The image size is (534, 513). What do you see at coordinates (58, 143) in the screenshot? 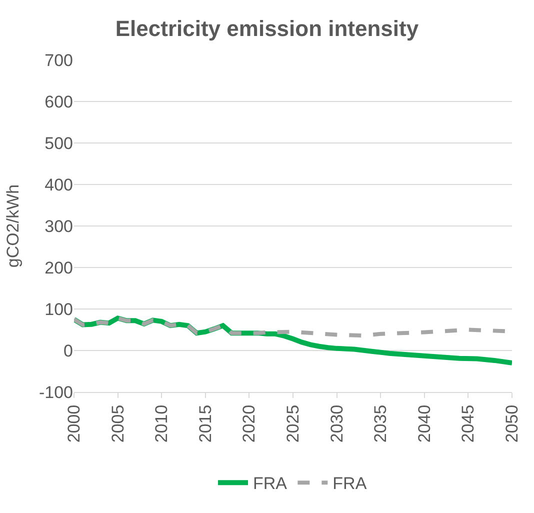
I see `y-tick-label: 500` at bounding box center [58, 143].